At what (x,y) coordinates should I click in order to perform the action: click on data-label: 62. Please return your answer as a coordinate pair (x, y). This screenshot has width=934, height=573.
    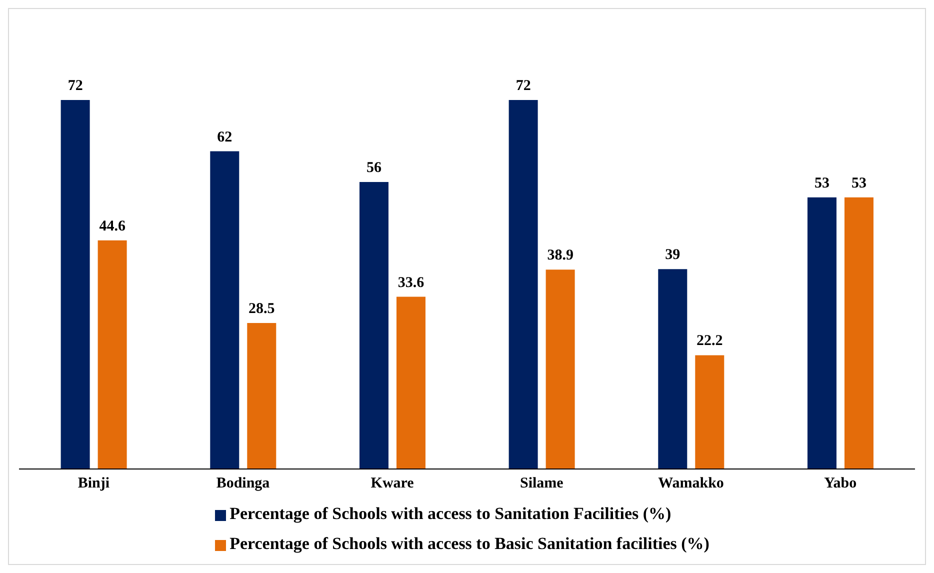
    Looking at the image, I should click on (224, 137).